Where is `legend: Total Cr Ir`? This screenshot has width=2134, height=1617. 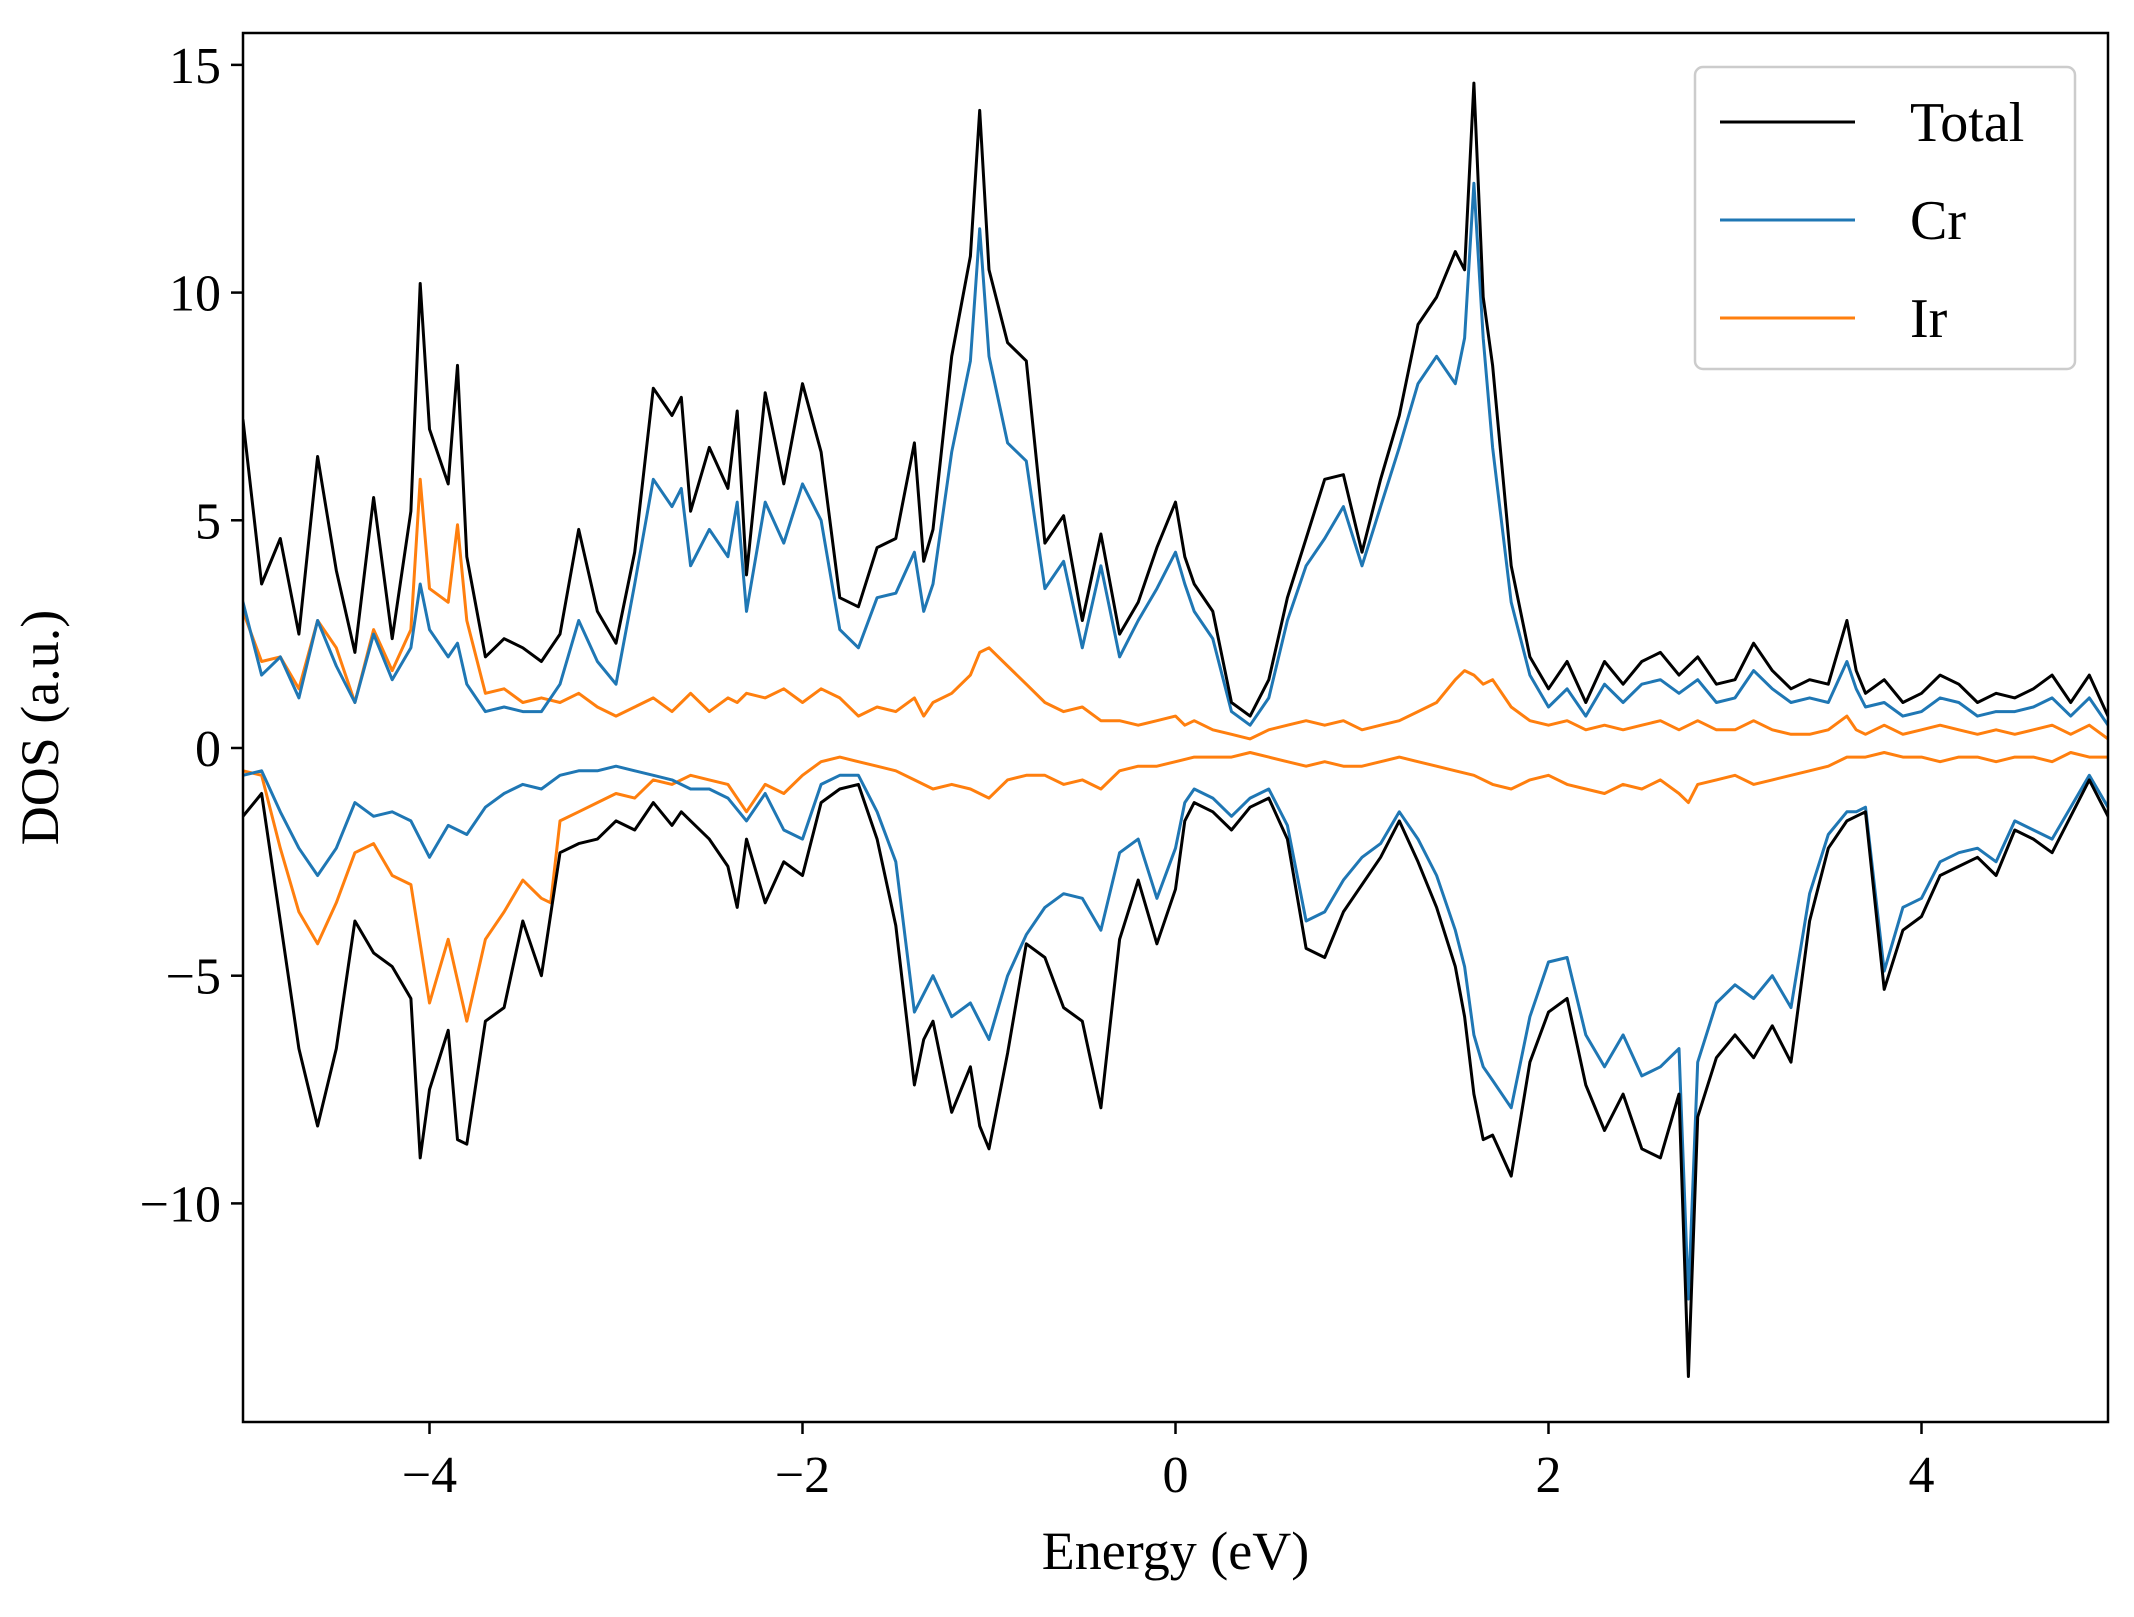 legend: Total Cr Ir is located at coordinates (1885, 218).